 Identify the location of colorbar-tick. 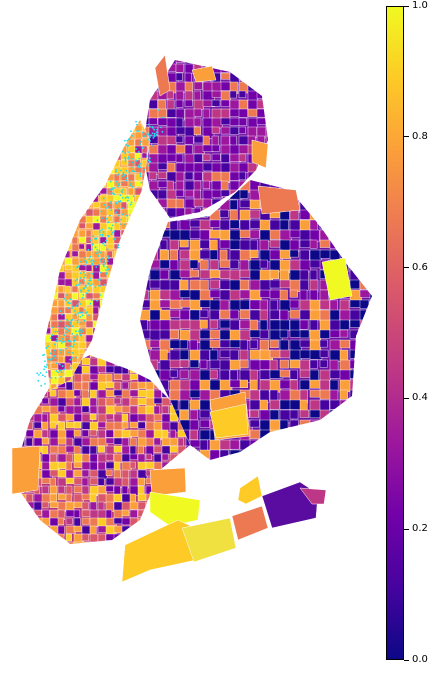
(406, 6).